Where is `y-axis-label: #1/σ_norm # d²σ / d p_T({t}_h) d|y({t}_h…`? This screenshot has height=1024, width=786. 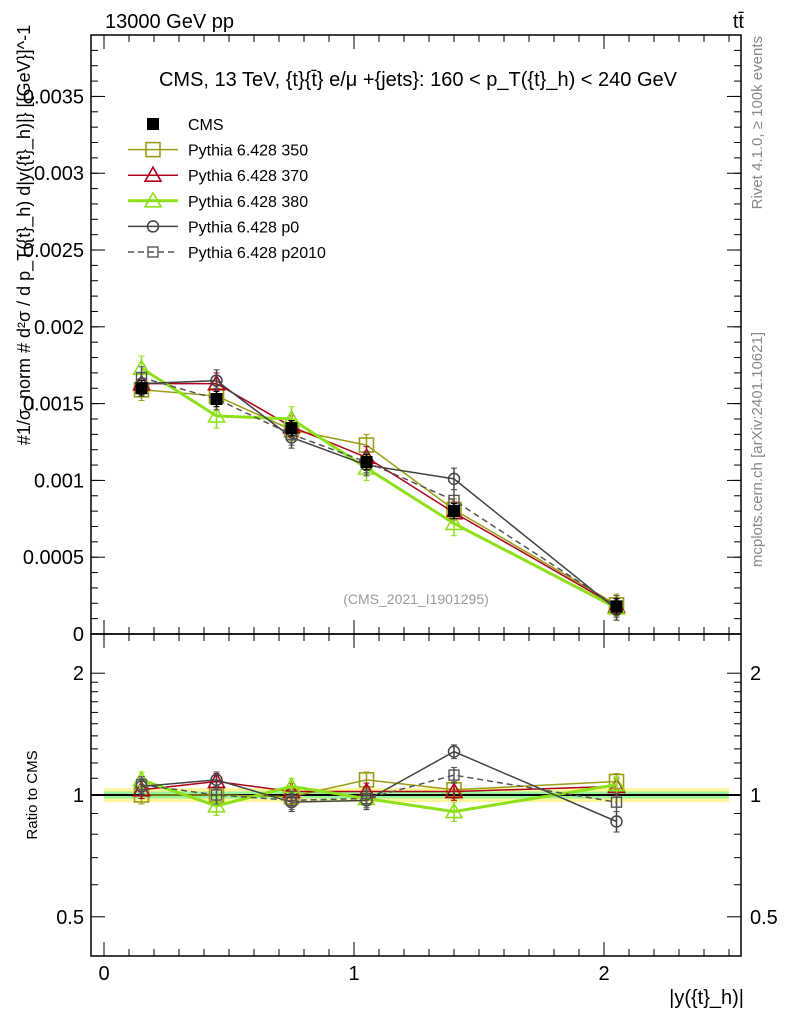 y-axis-label: #1/σ_norm # d²σ / d p_T({t}_h) d|y({t}_h… is located at coordinates (24, 235).